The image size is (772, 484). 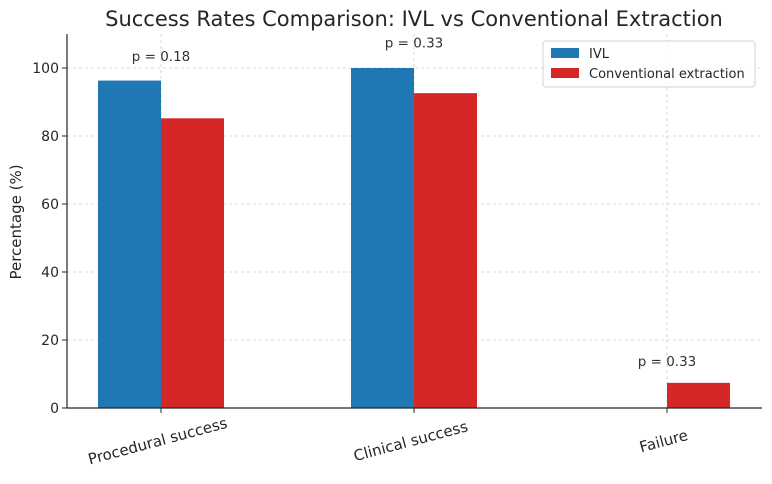 What do you see at coordinates (411, 441) in the screenshot?
I see `x-tick-label: Clinical success` at bounding box center [411, 441].